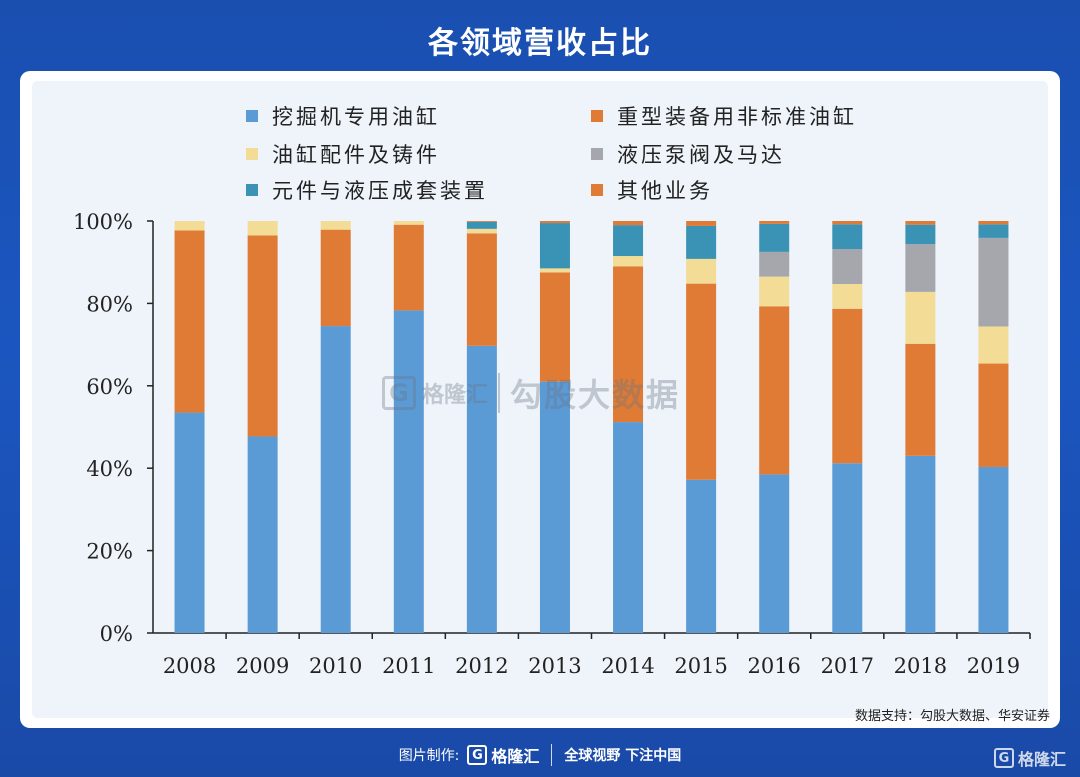 The height and width of the screenshot is (777, 1080). What do you see at coordinates (847, 666) in the screenshot?
I see `x-tick-label: 2017` at bounding box center [847, 666].